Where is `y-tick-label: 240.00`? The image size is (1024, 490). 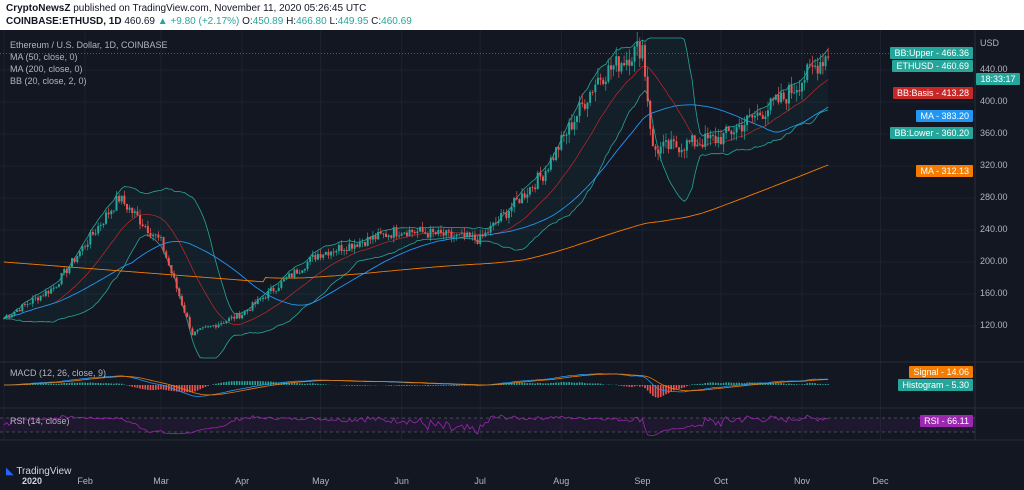
y-tick-label: 240.00 is located at coordinates (994, 229).